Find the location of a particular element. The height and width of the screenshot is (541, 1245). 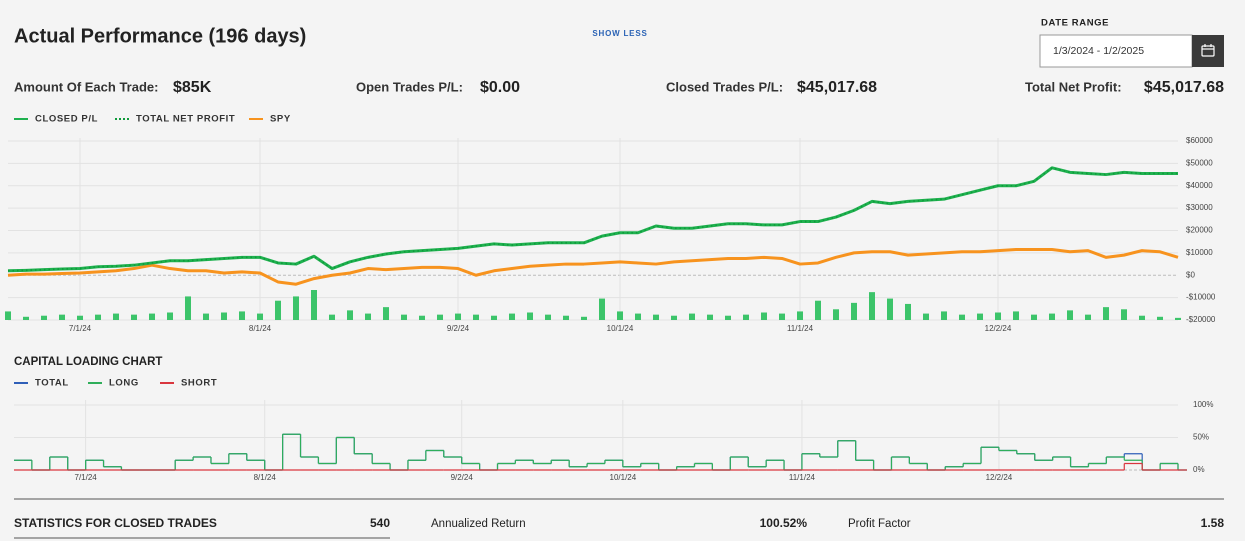

date-range-input is located at coordinates (1116, 51).